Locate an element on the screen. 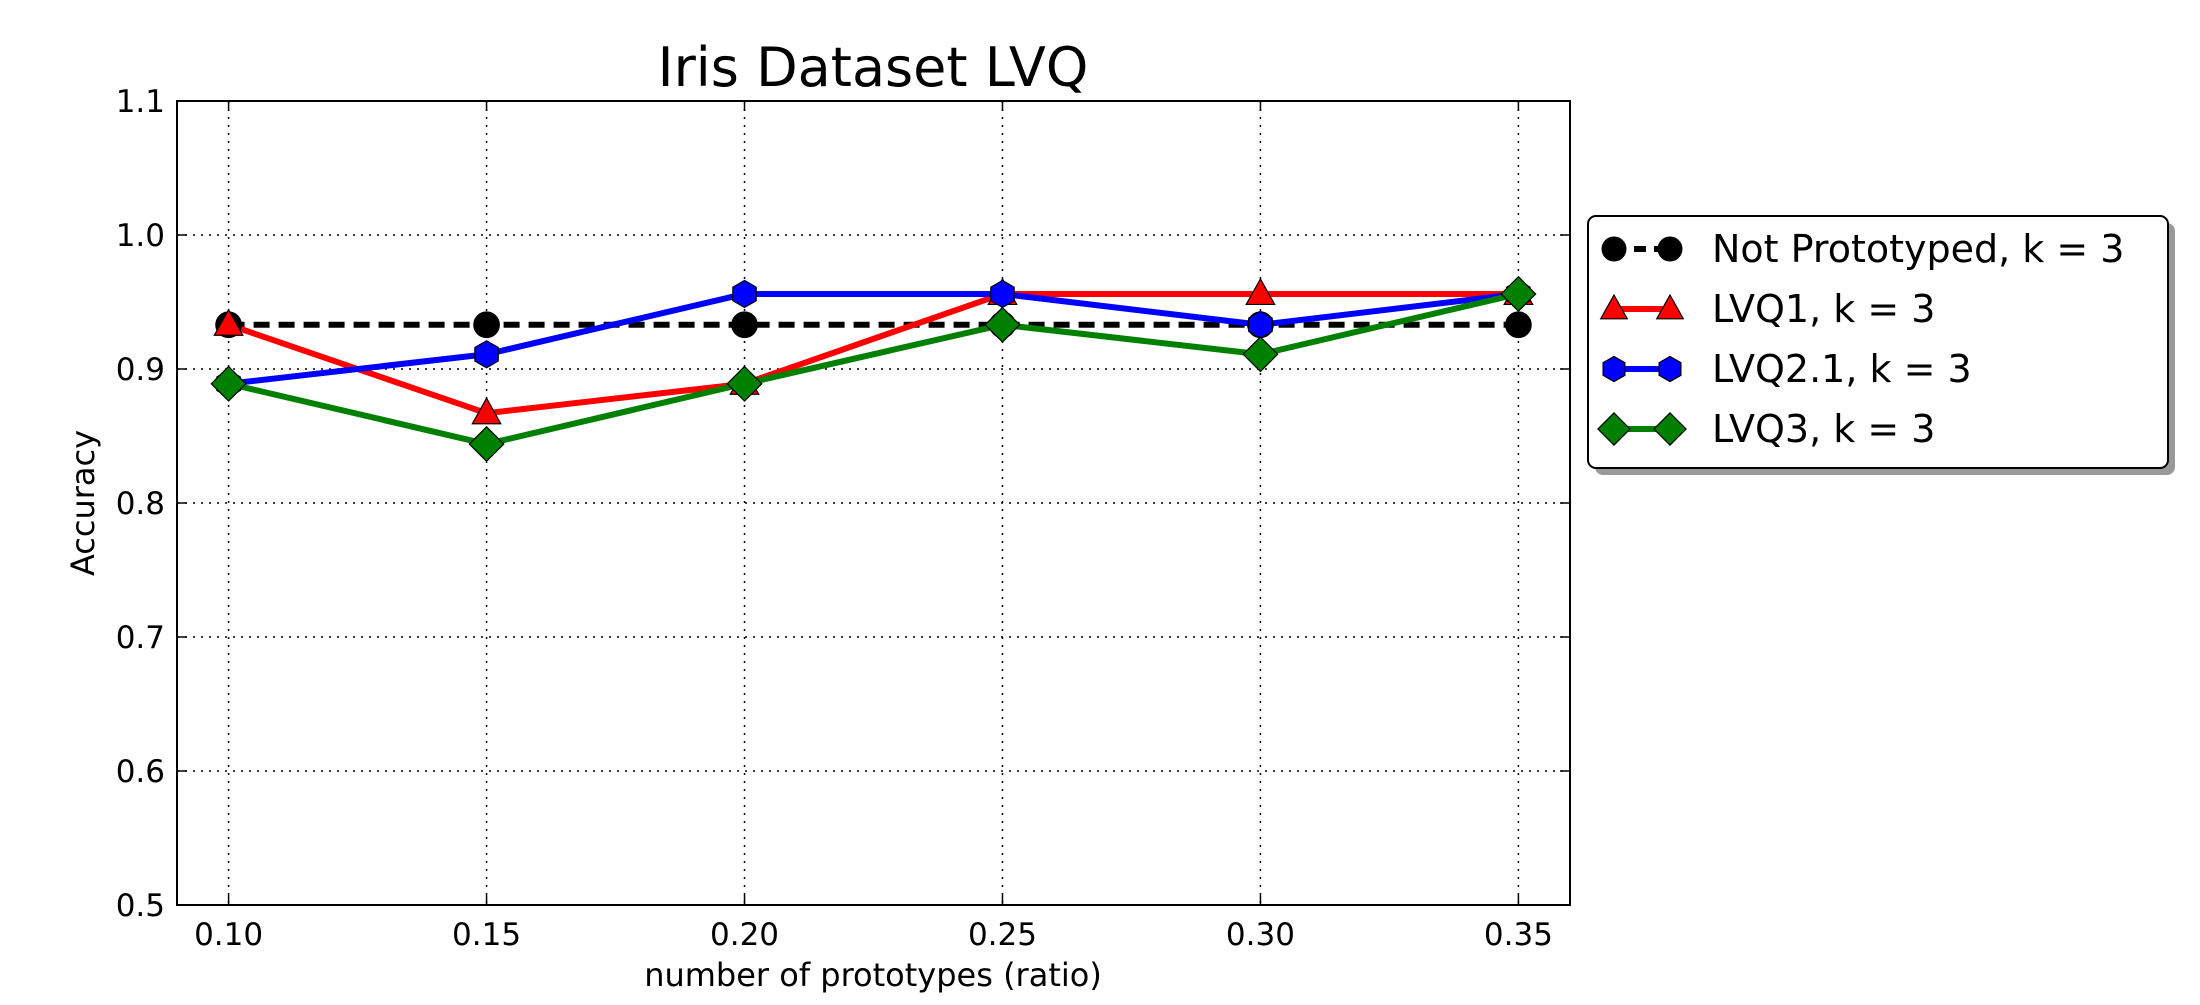 This screenshot has height=1005, width=2200. x-axis-label: number of prototypes (ratio) is located at coordinates (873, 975).